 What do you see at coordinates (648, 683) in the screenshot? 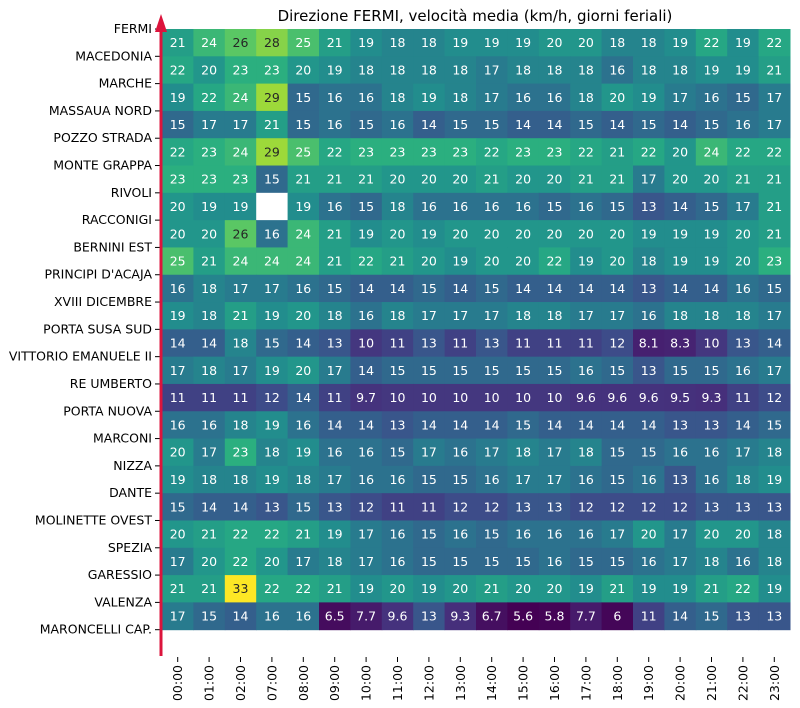
I see `x-tick-label: 19:00` at bounding box center [648, 683].